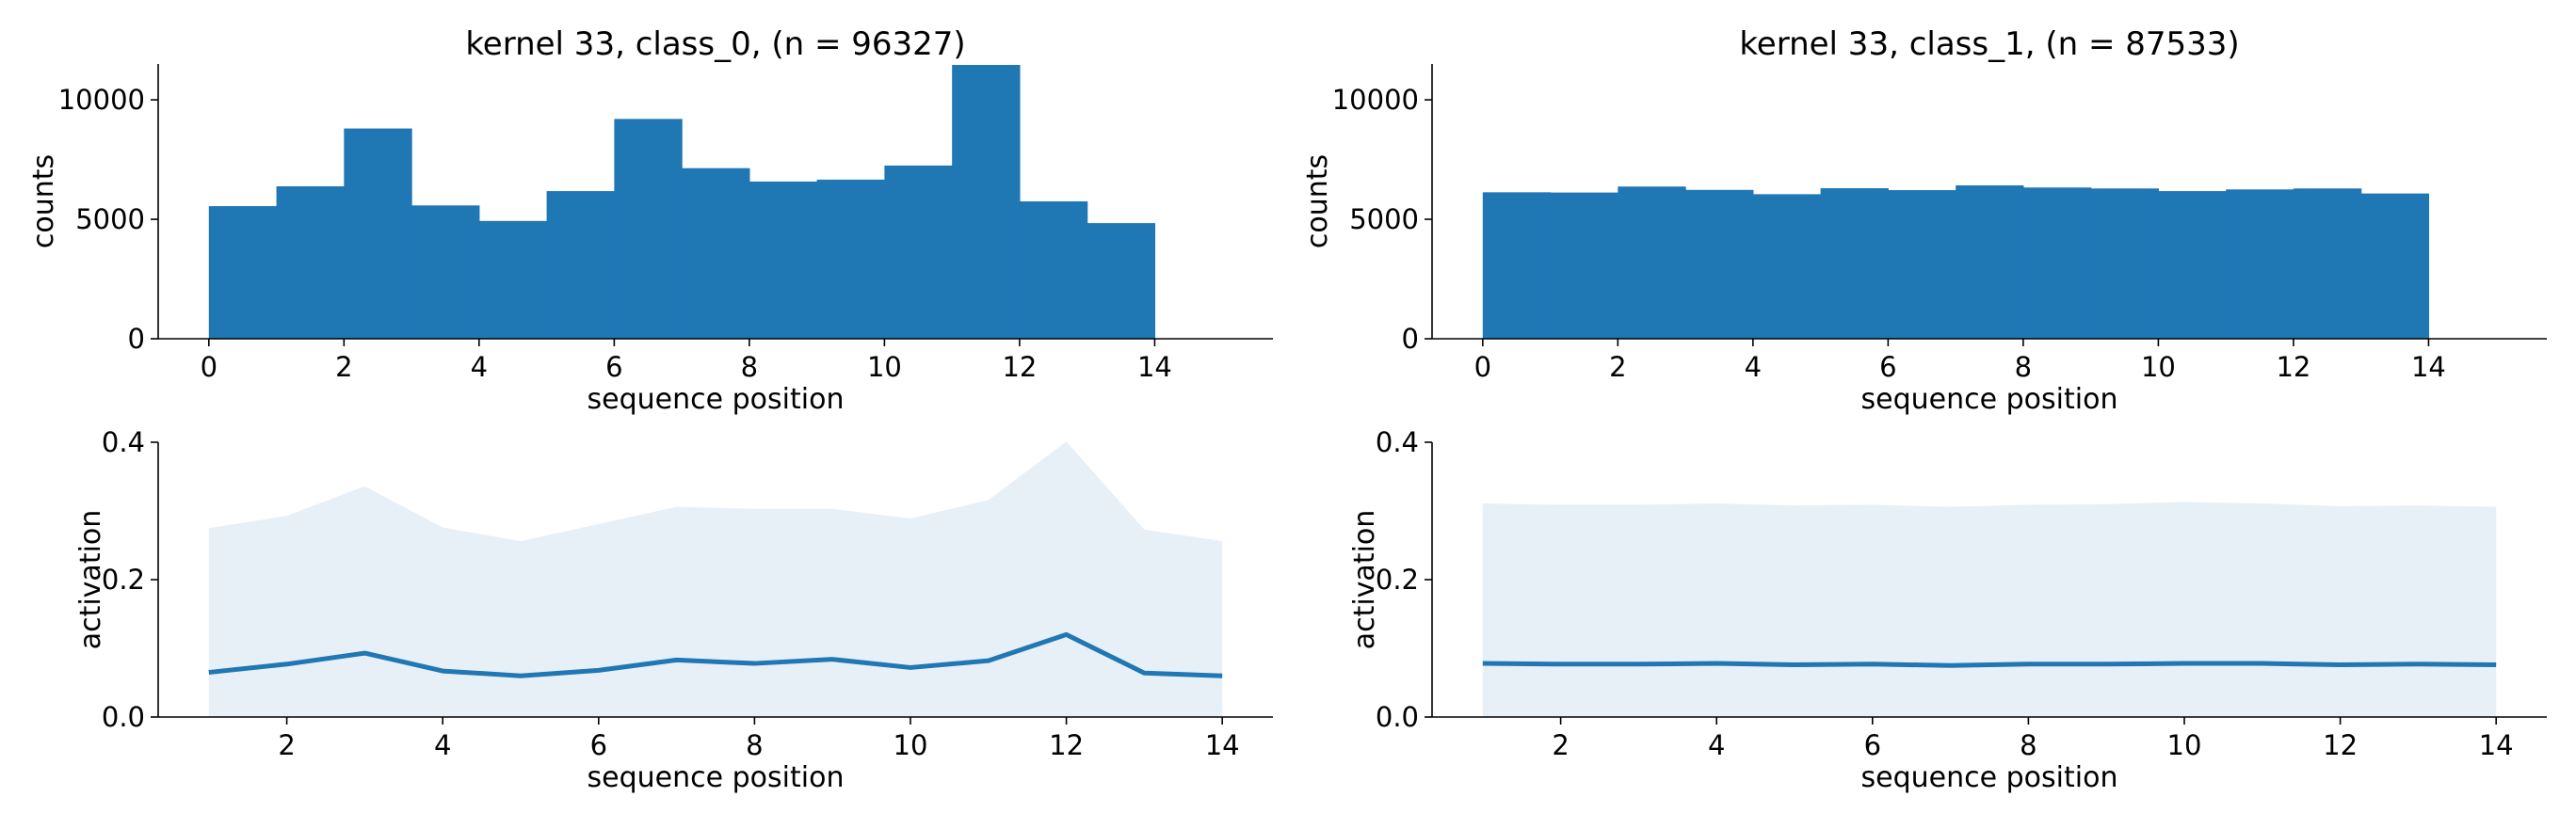  What do you see at coordinates (1989, 44) in the screenshot?
I see `chart-title: kernel 33, class_1, (n = 87533)` at bounding box center [1989, 44].